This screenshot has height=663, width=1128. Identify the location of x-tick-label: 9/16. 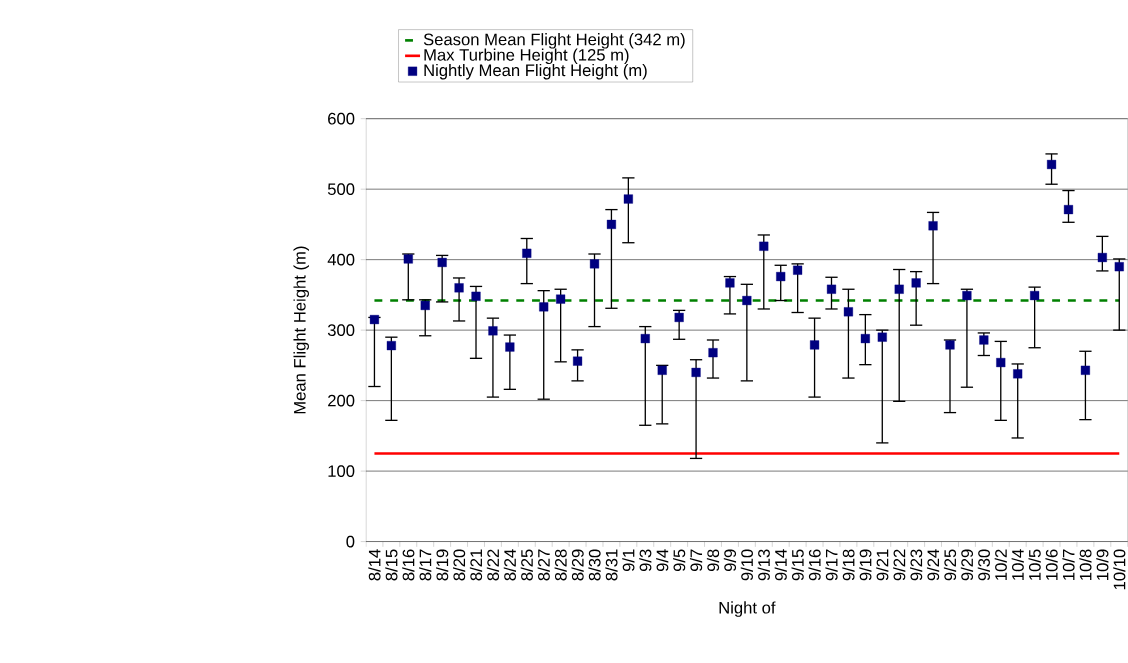
(814, 565).